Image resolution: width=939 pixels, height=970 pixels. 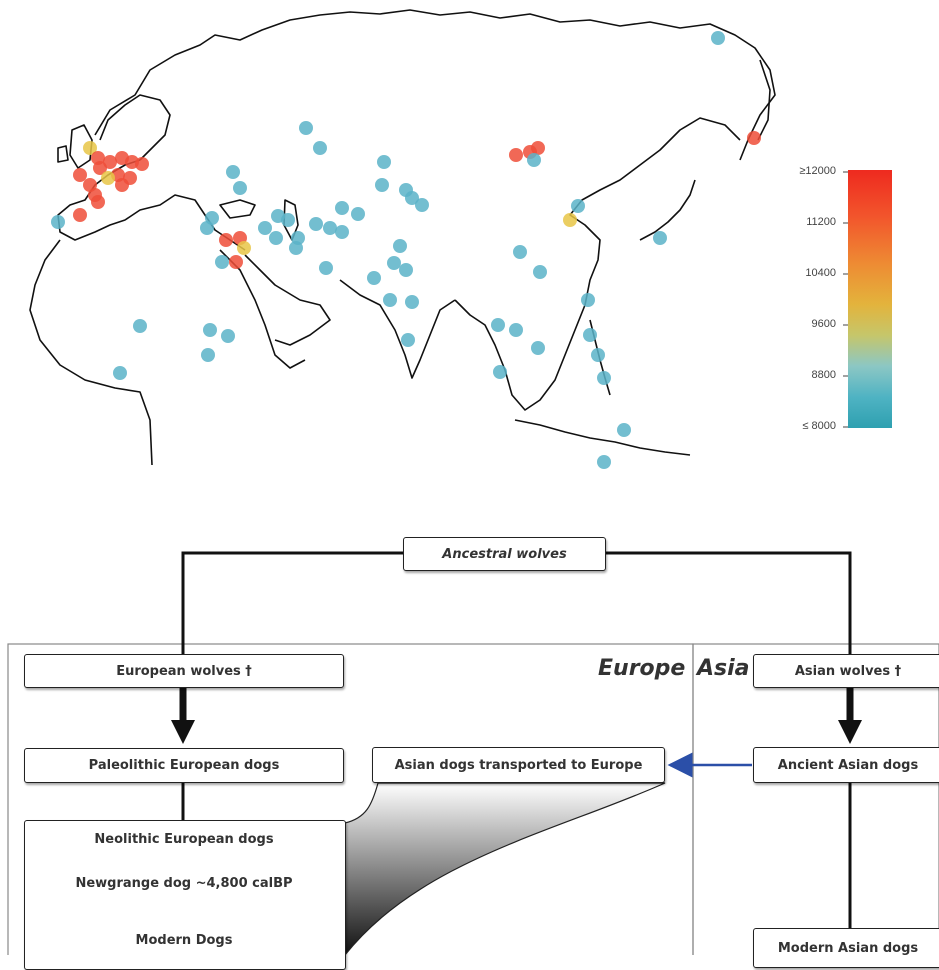 What do you see at coordinates (292, 602) in the screenshot?
I see `ancestral-to-european-line` at bounding box center [292, 602].